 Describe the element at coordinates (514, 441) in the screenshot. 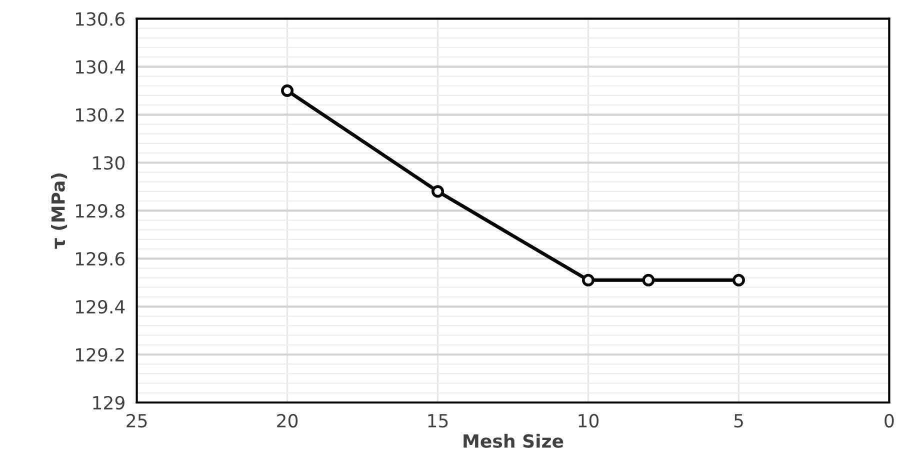

I see `x-axis-title: Mesh Size` at that location.